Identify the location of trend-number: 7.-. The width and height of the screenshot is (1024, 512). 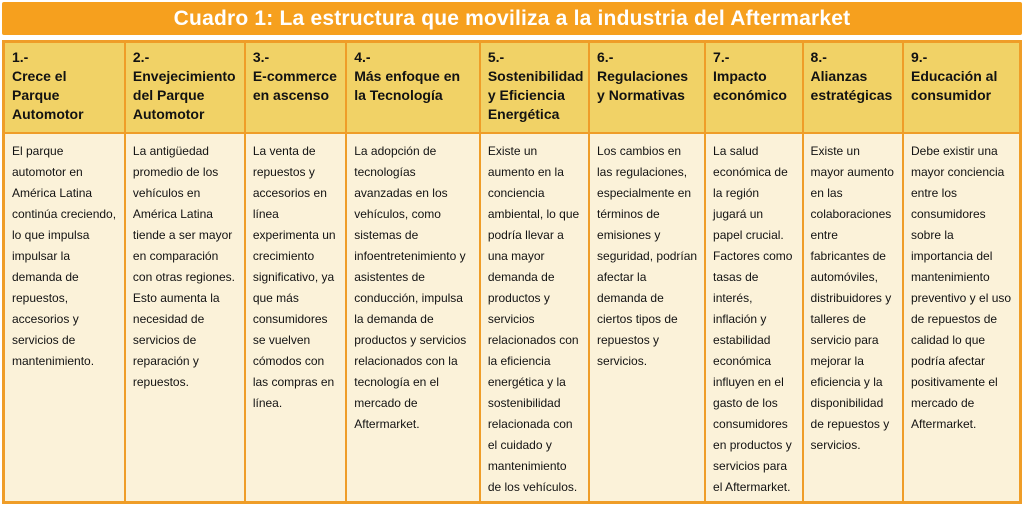
(721, 57).